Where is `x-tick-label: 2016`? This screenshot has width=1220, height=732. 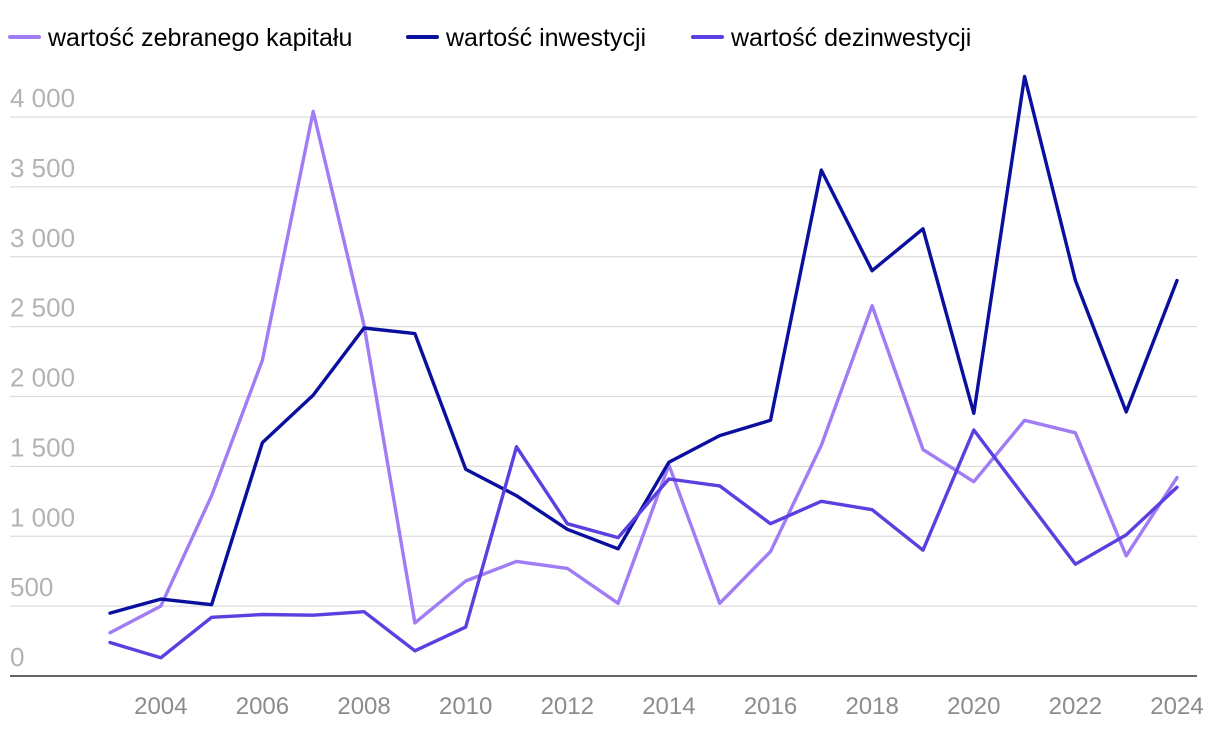
x-tick-label: 2016 is located at coordinates (770, 706).